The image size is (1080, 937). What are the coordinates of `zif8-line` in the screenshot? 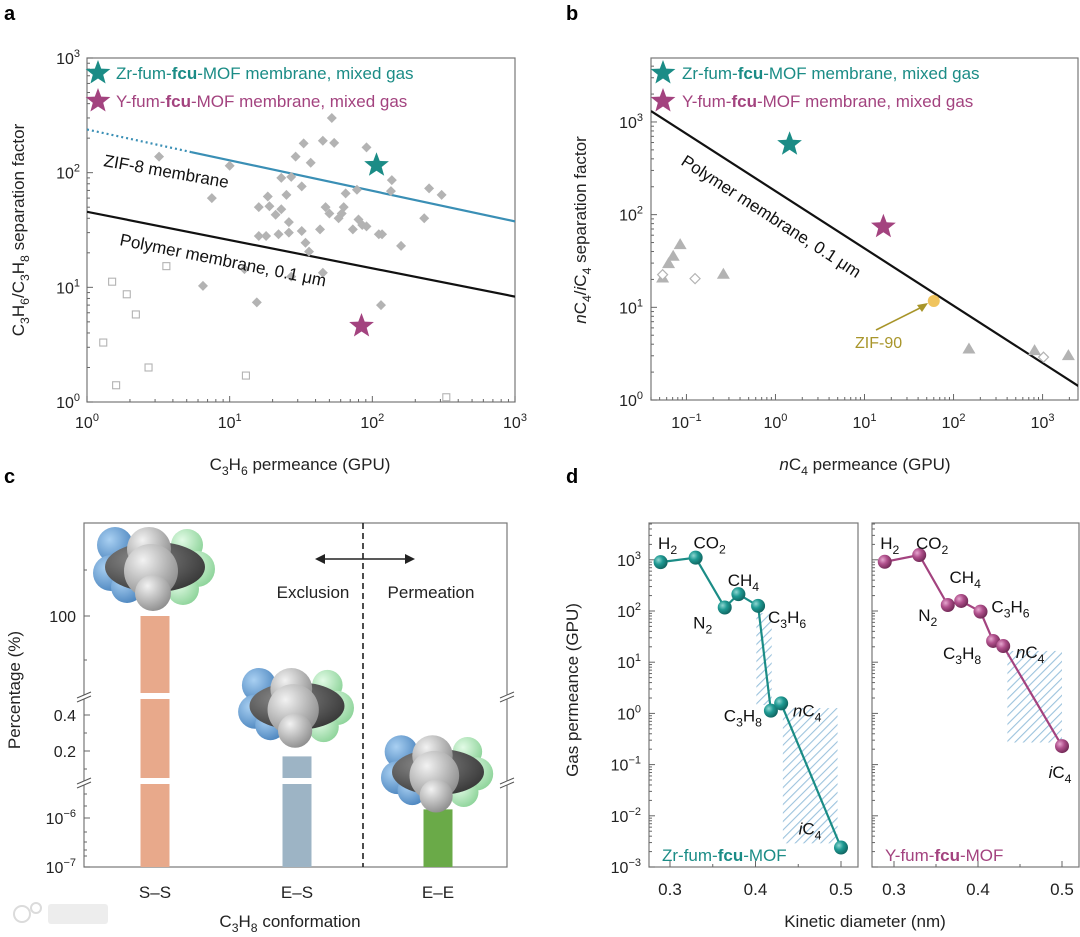 It's located at (353, 187).